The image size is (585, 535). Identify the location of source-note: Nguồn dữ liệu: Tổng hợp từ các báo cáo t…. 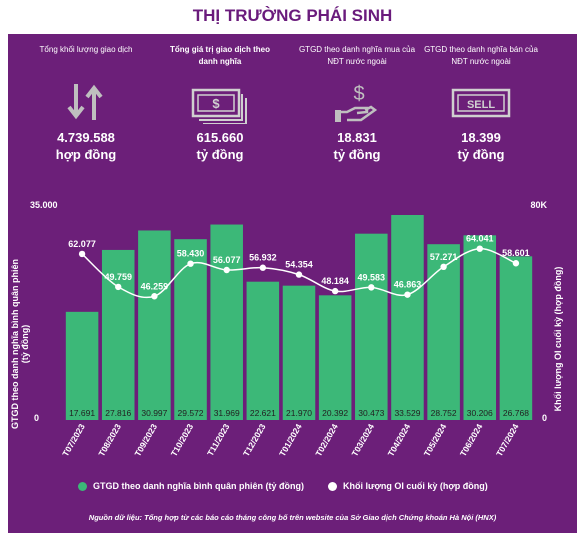
(292, 517).